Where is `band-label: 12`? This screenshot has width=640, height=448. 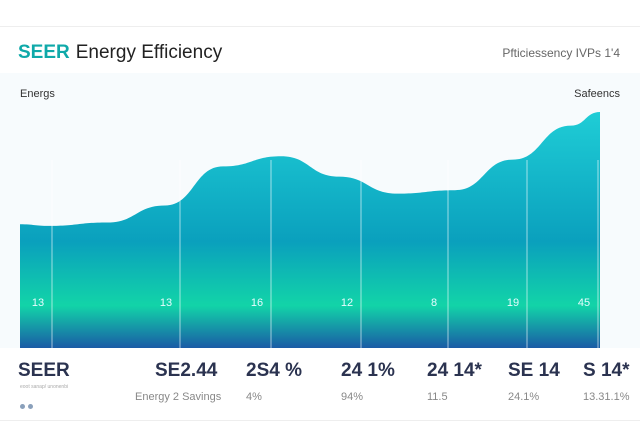 band-label: 12 is located at coordinates (347, 303).